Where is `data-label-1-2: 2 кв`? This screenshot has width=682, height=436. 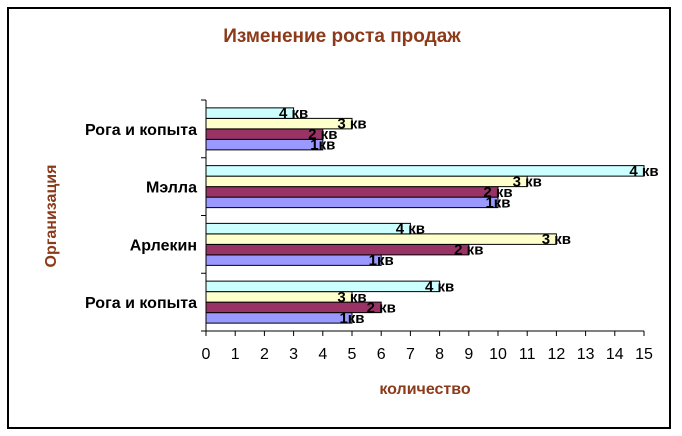 data-label-1-2: 2 кв is located at coordinates (381, 307).